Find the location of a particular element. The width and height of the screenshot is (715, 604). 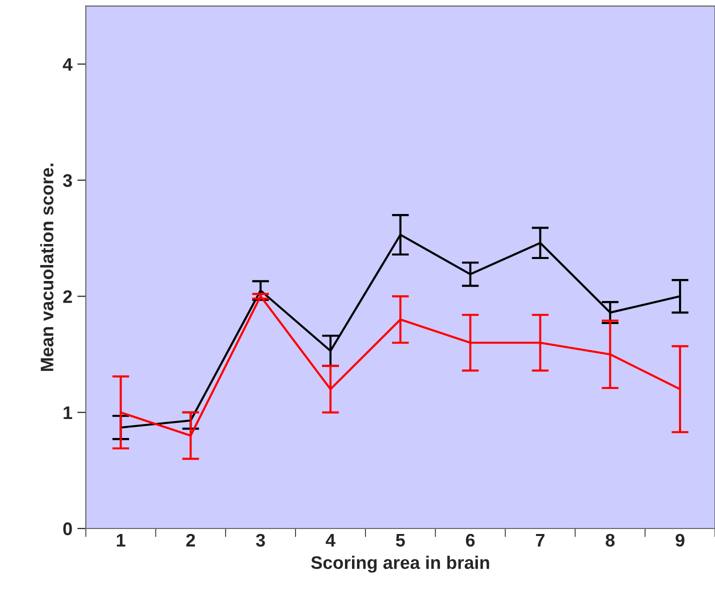

y-axis-title: Mean vacuolation score. is located at coordinates (47, 267).